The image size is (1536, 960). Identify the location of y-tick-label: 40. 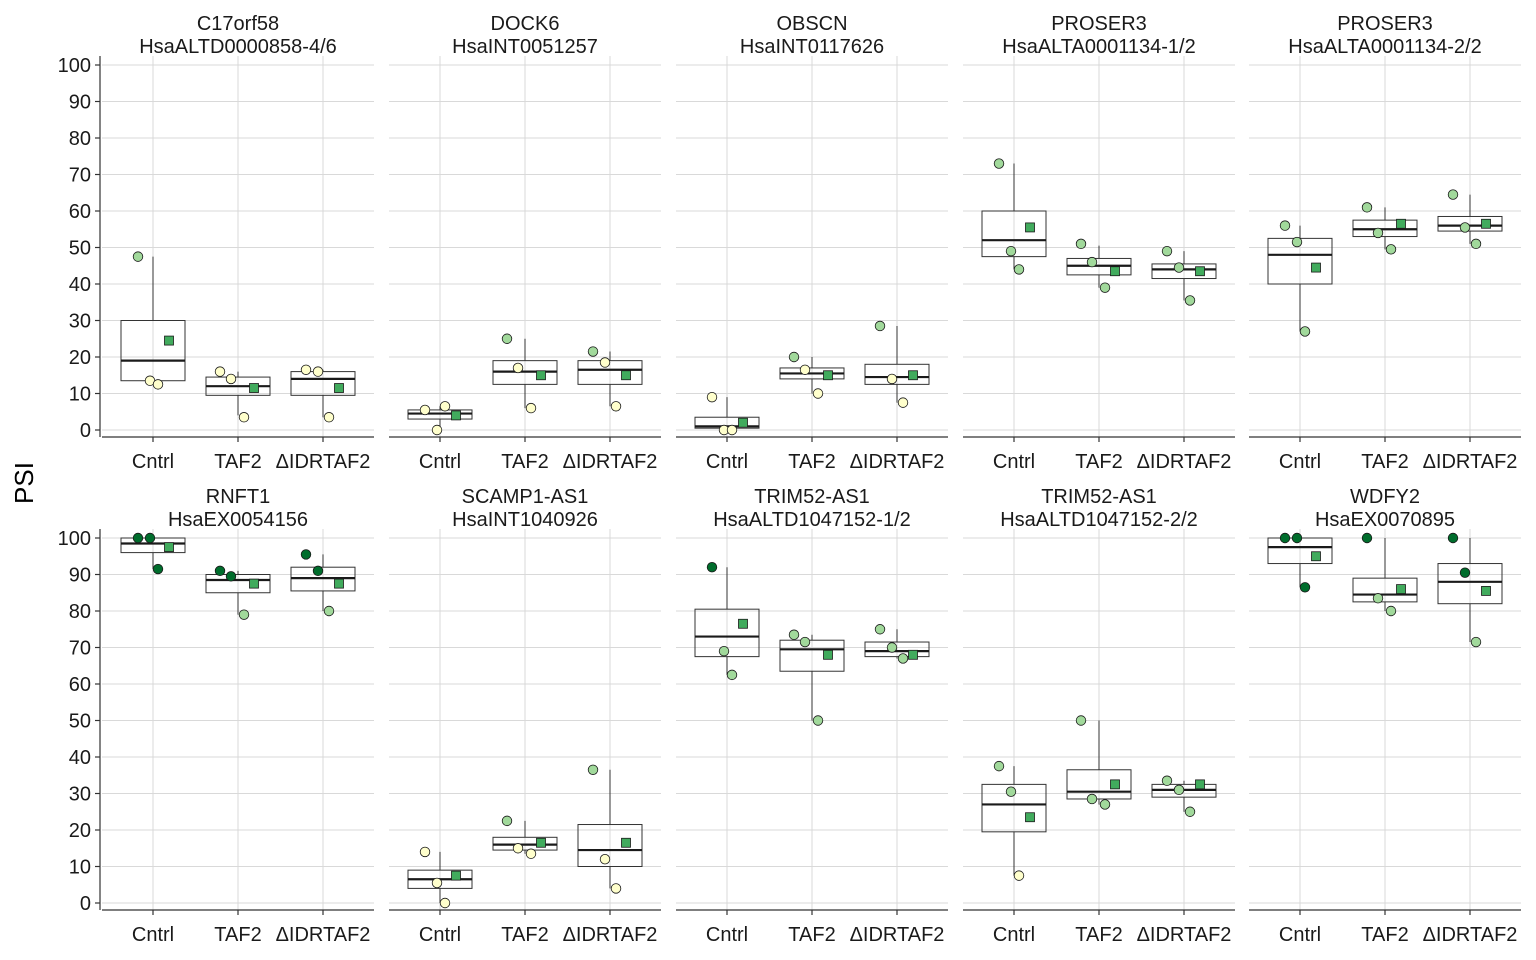
(80, 758).